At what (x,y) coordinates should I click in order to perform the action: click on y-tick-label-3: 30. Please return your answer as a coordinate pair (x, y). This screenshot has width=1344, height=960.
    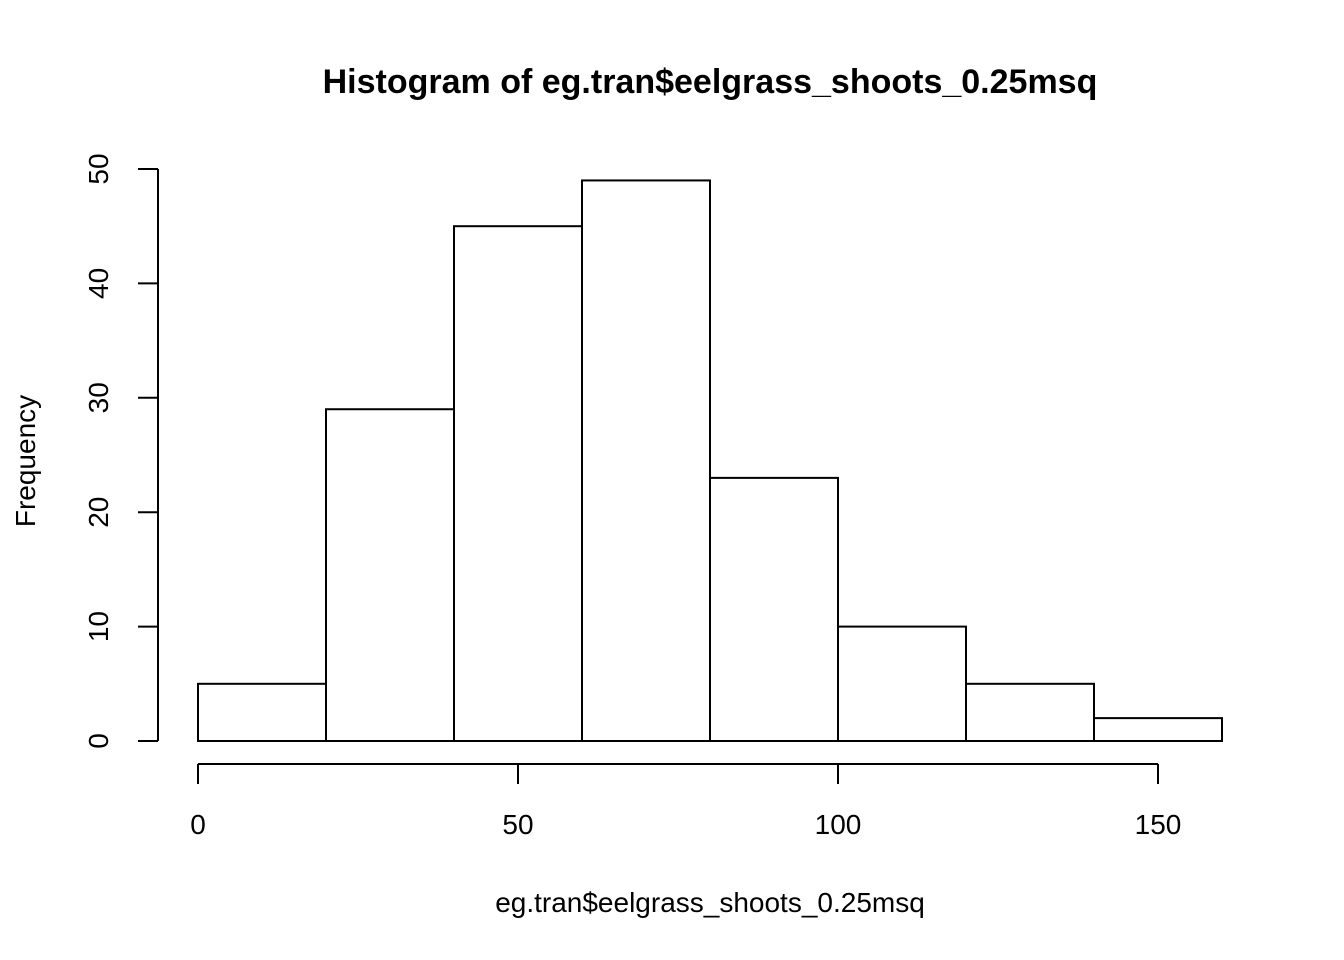
    Looking at the image, I should click on (98, 397).